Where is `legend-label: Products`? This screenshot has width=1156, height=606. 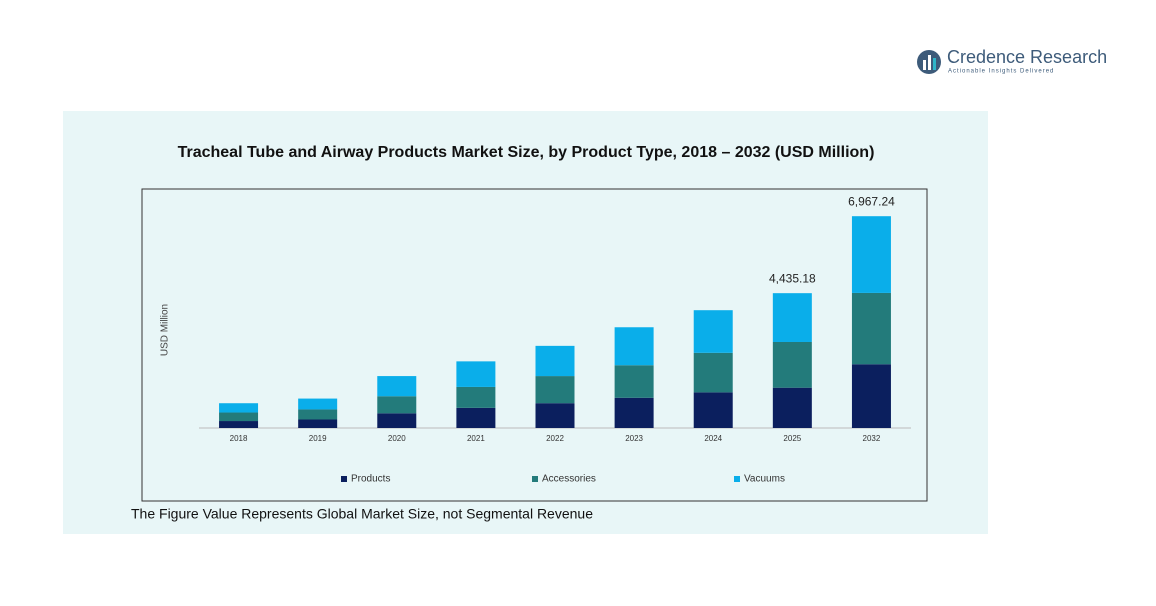 legend-label: Products is located at coordinates (370, 479).